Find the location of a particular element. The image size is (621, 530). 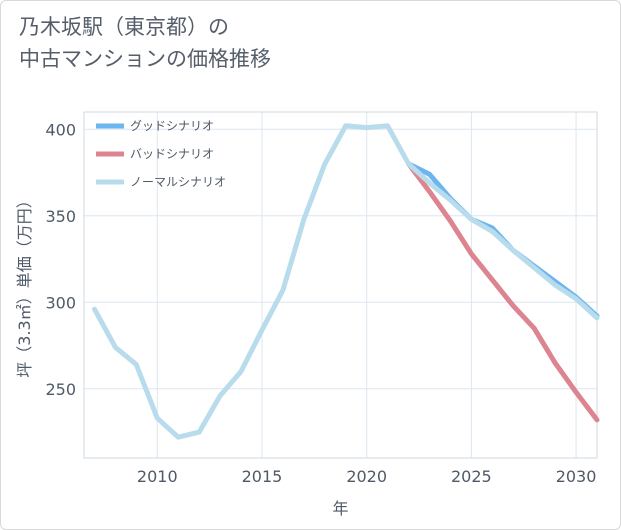

legend-item-bad: バッドシナリオ is located at coordinates (155, 154).